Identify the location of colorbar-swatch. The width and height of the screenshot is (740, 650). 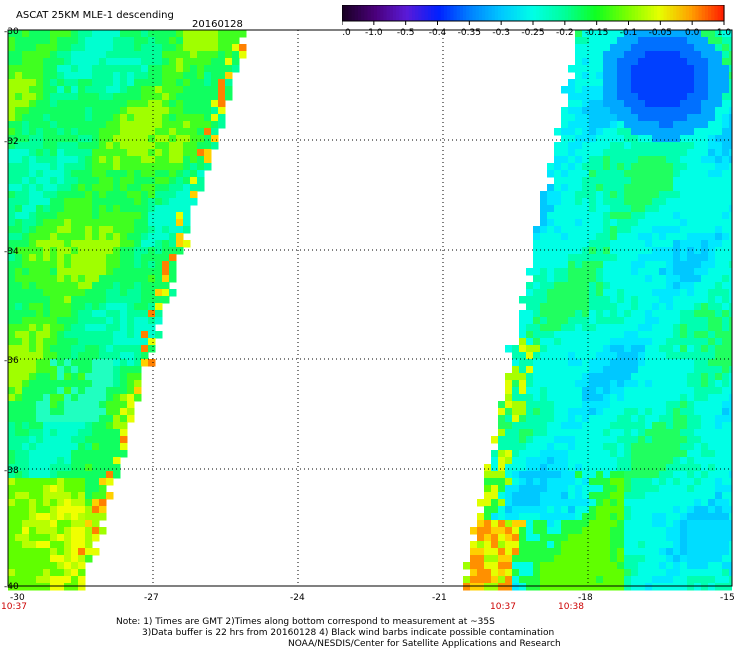
(560, 13).